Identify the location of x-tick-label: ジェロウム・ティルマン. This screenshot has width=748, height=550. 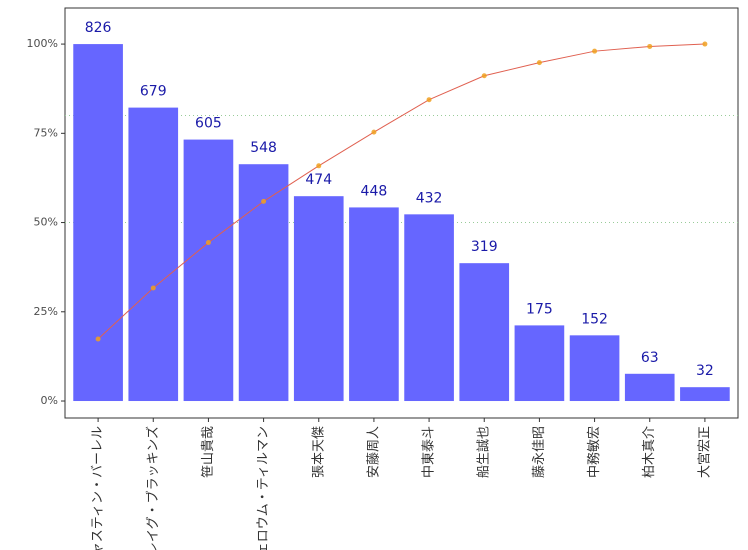
(263, 488).